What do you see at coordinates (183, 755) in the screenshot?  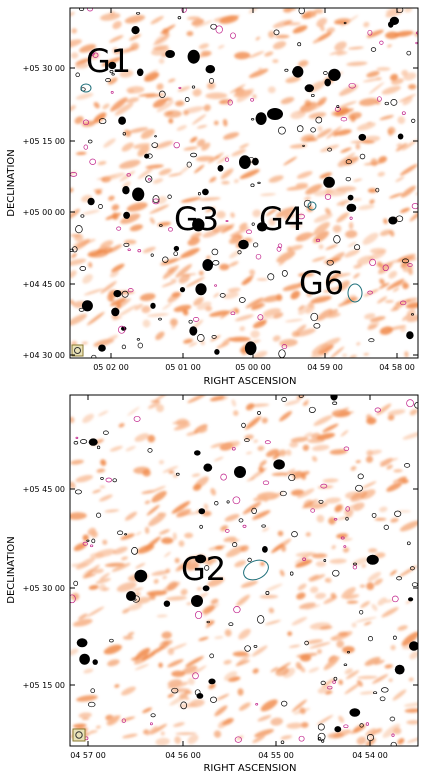 I see `bottom-x-tick-label: 04 56 00` at bounding box center [183, 755].